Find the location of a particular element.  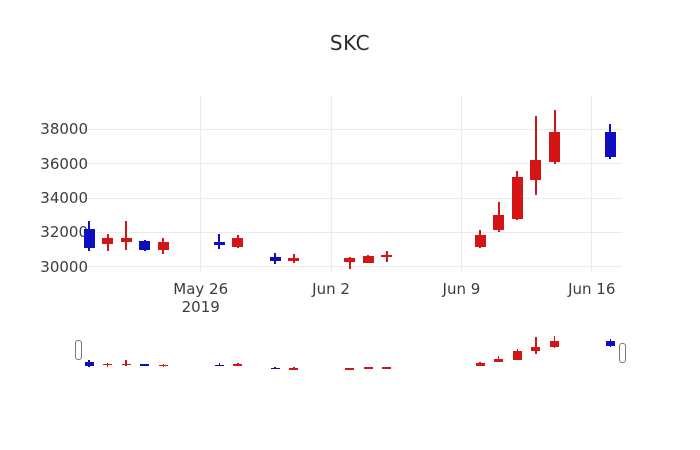

y-tick-label: 30000 is located at coordinates (64, 266).